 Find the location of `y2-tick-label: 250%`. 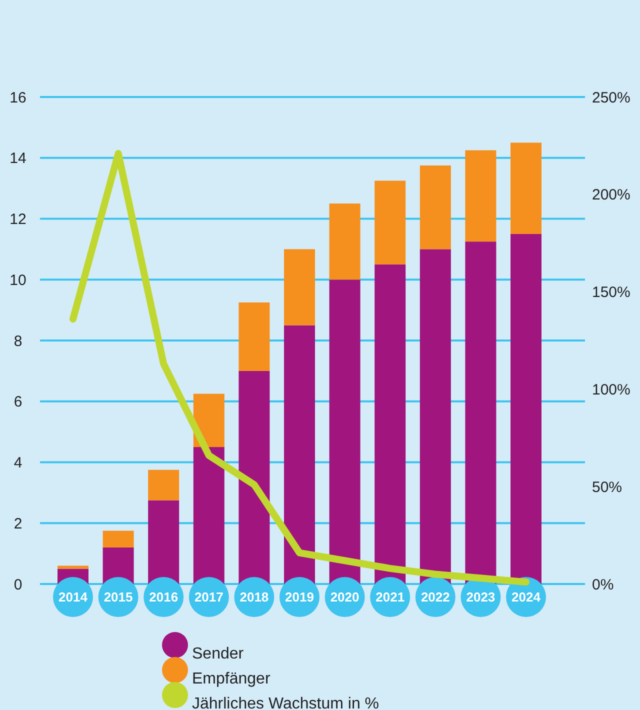

y2-tick-label: 250% is located at coordinates (611, 97).